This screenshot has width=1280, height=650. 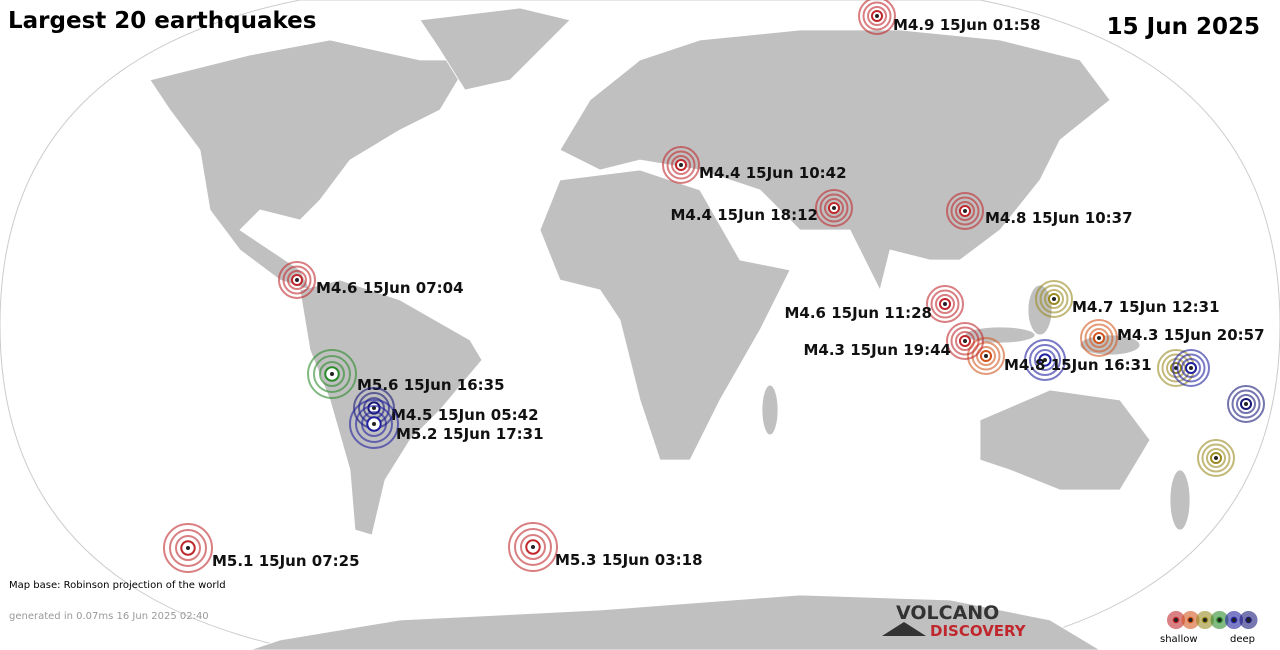 I want to click on date: 15 Jun 2025, so click(x=1183, y=27).